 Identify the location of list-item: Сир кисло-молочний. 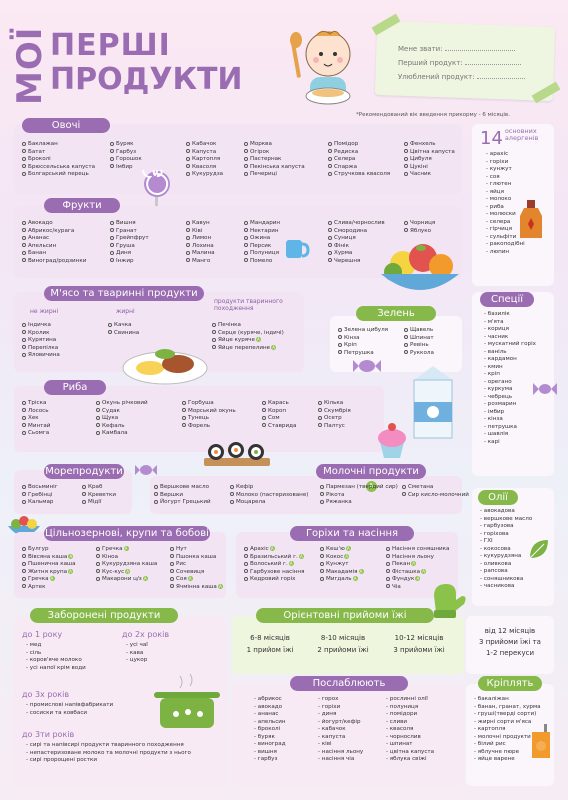
(435, 496).